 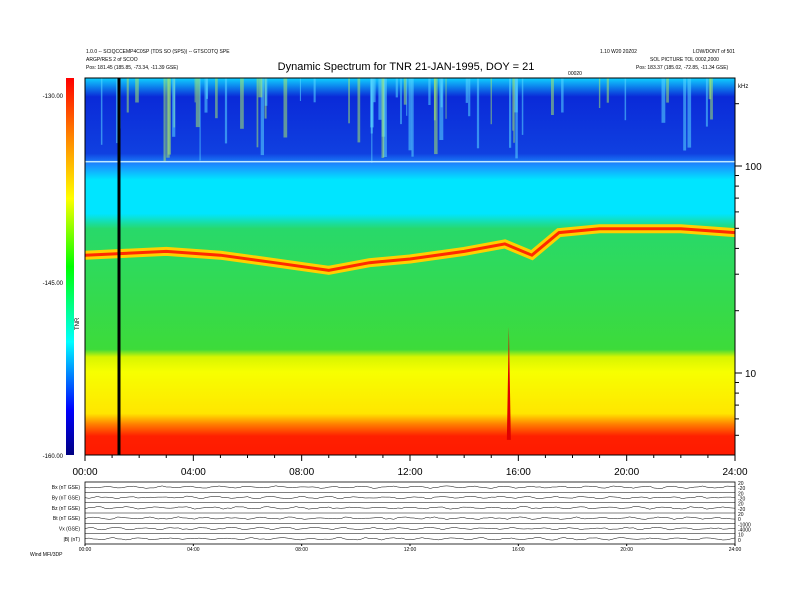 What do you see at coordinates (410, 550) in the screenshot?
I see `lower-x-tick-label: 12:00` at bounding box center [410, 550].